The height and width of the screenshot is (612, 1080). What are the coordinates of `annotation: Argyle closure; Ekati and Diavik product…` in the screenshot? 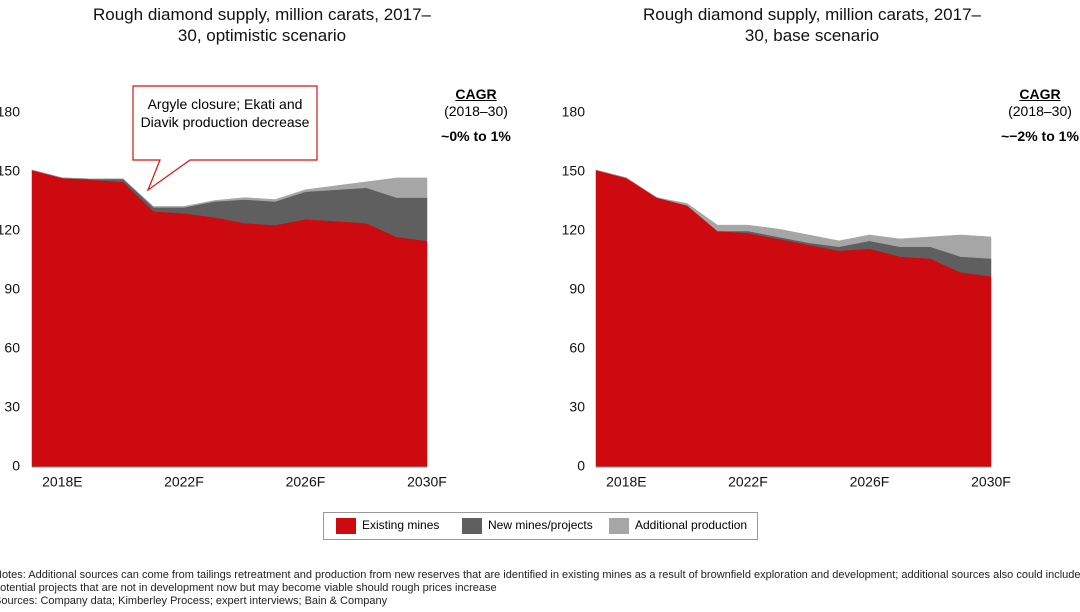 It's located at (225, 113).